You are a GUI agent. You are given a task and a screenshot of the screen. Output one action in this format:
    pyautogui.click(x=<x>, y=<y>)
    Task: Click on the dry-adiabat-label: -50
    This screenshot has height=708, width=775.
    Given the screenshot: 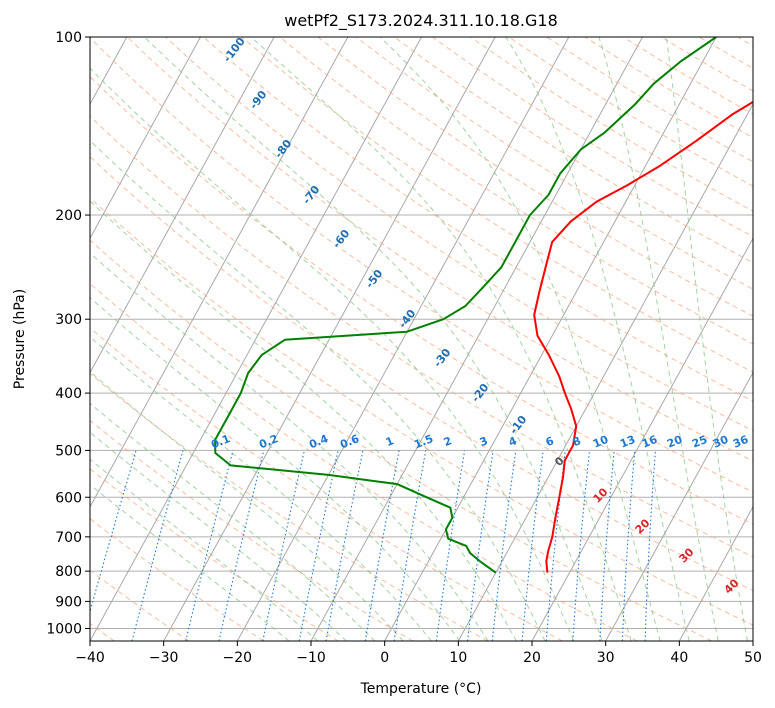 What is the action you would take?
    pyautogui.click(x=374, y=279)
    